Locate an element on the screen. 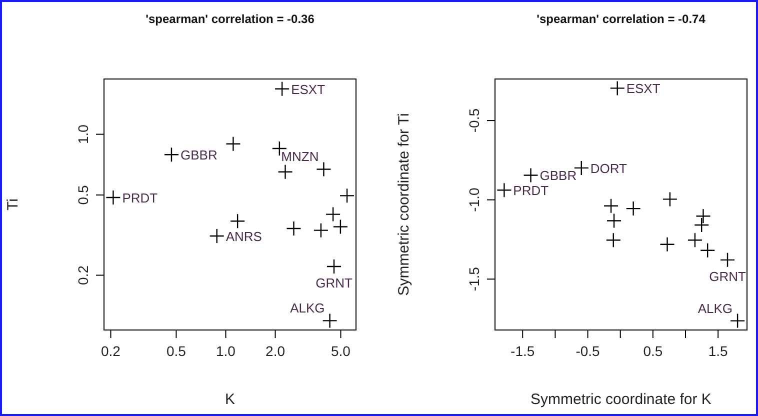  chart-title: 'spearman' correlation = -0.74 is located at coordinates (621, 19).